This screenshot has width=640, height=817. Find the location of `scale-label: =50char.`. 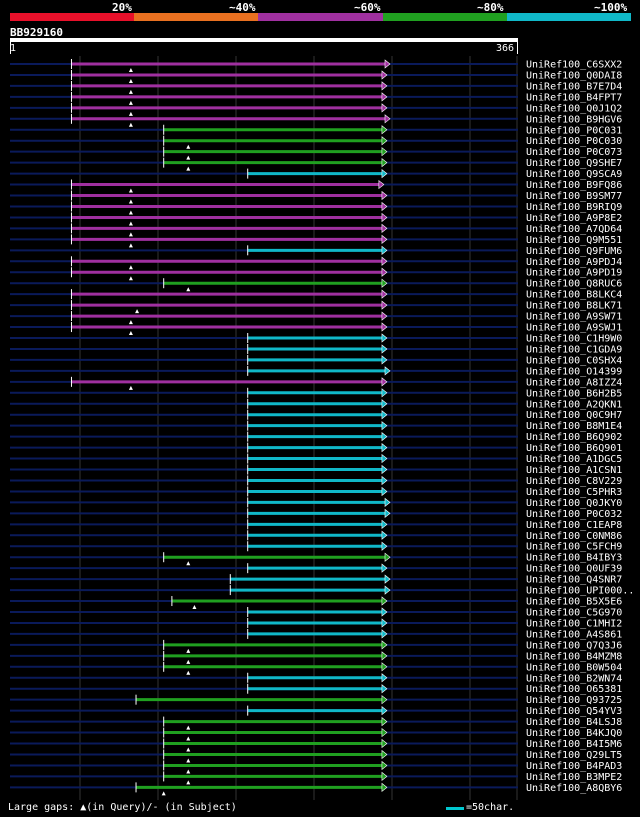

scale-label: =50char. is located at coordinates (490, 807).